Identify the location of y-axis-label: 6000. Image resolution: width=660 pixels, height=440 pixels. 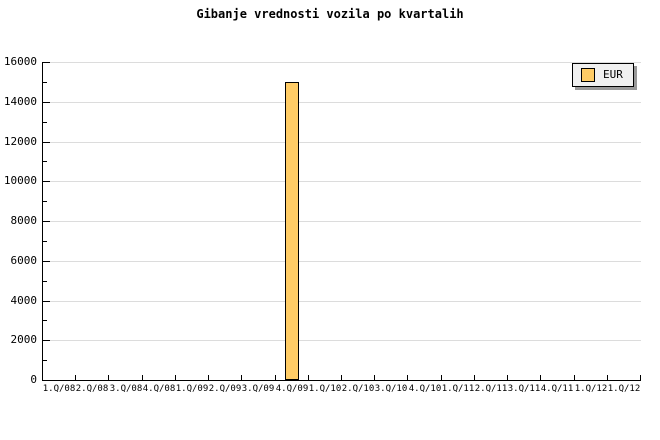
(24, 260).